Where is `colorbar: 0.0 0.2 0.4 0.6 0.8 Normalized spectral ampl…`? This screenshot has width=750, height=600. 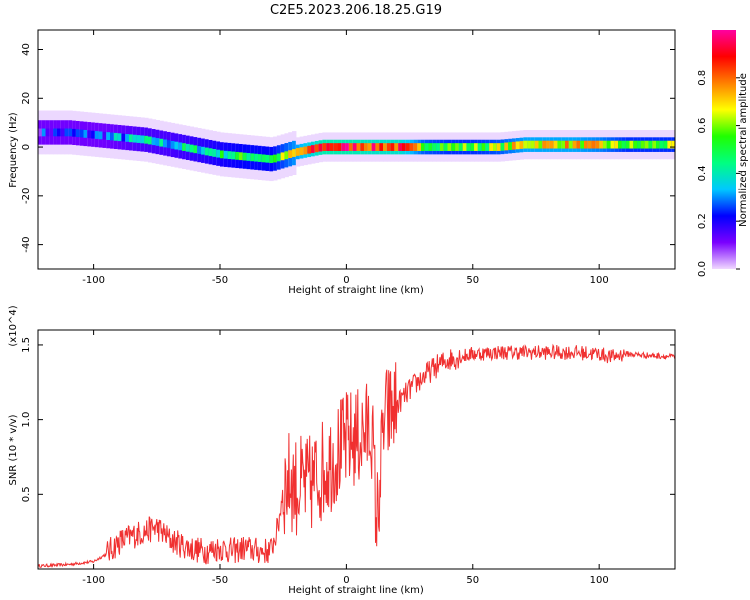 colorbar: 0.0 0.2 0.4 0.6 0.8 Normalized spectral ampl… is located at coordinates (723, 153).